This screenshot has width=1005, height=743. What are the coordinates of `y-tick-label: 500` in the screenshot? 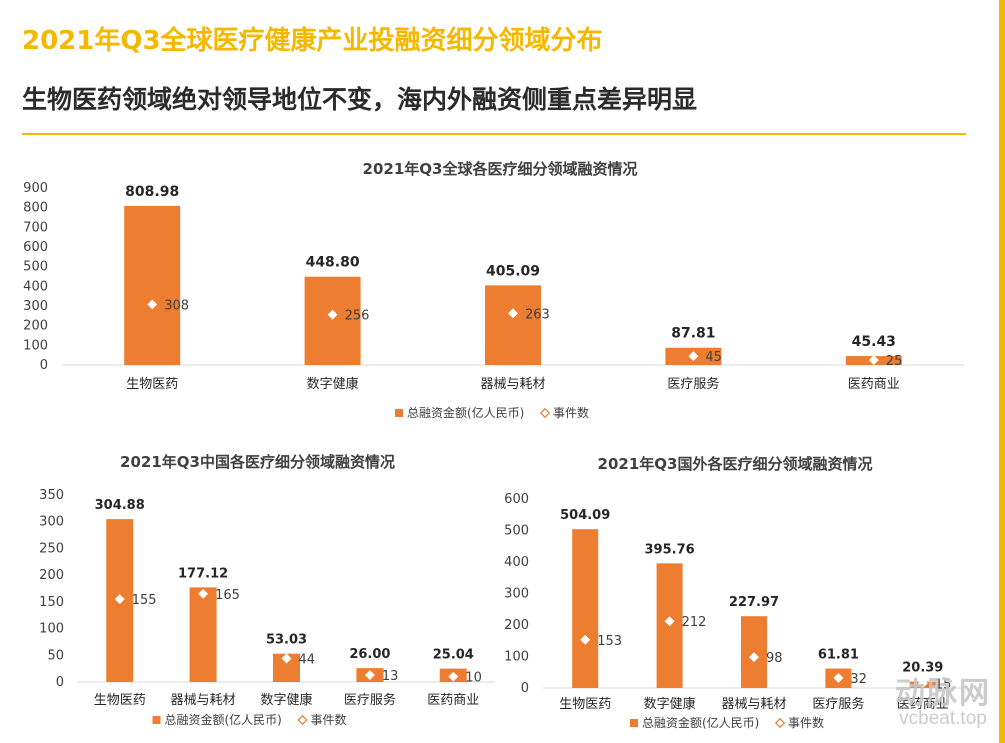 It's located at (35, 267).